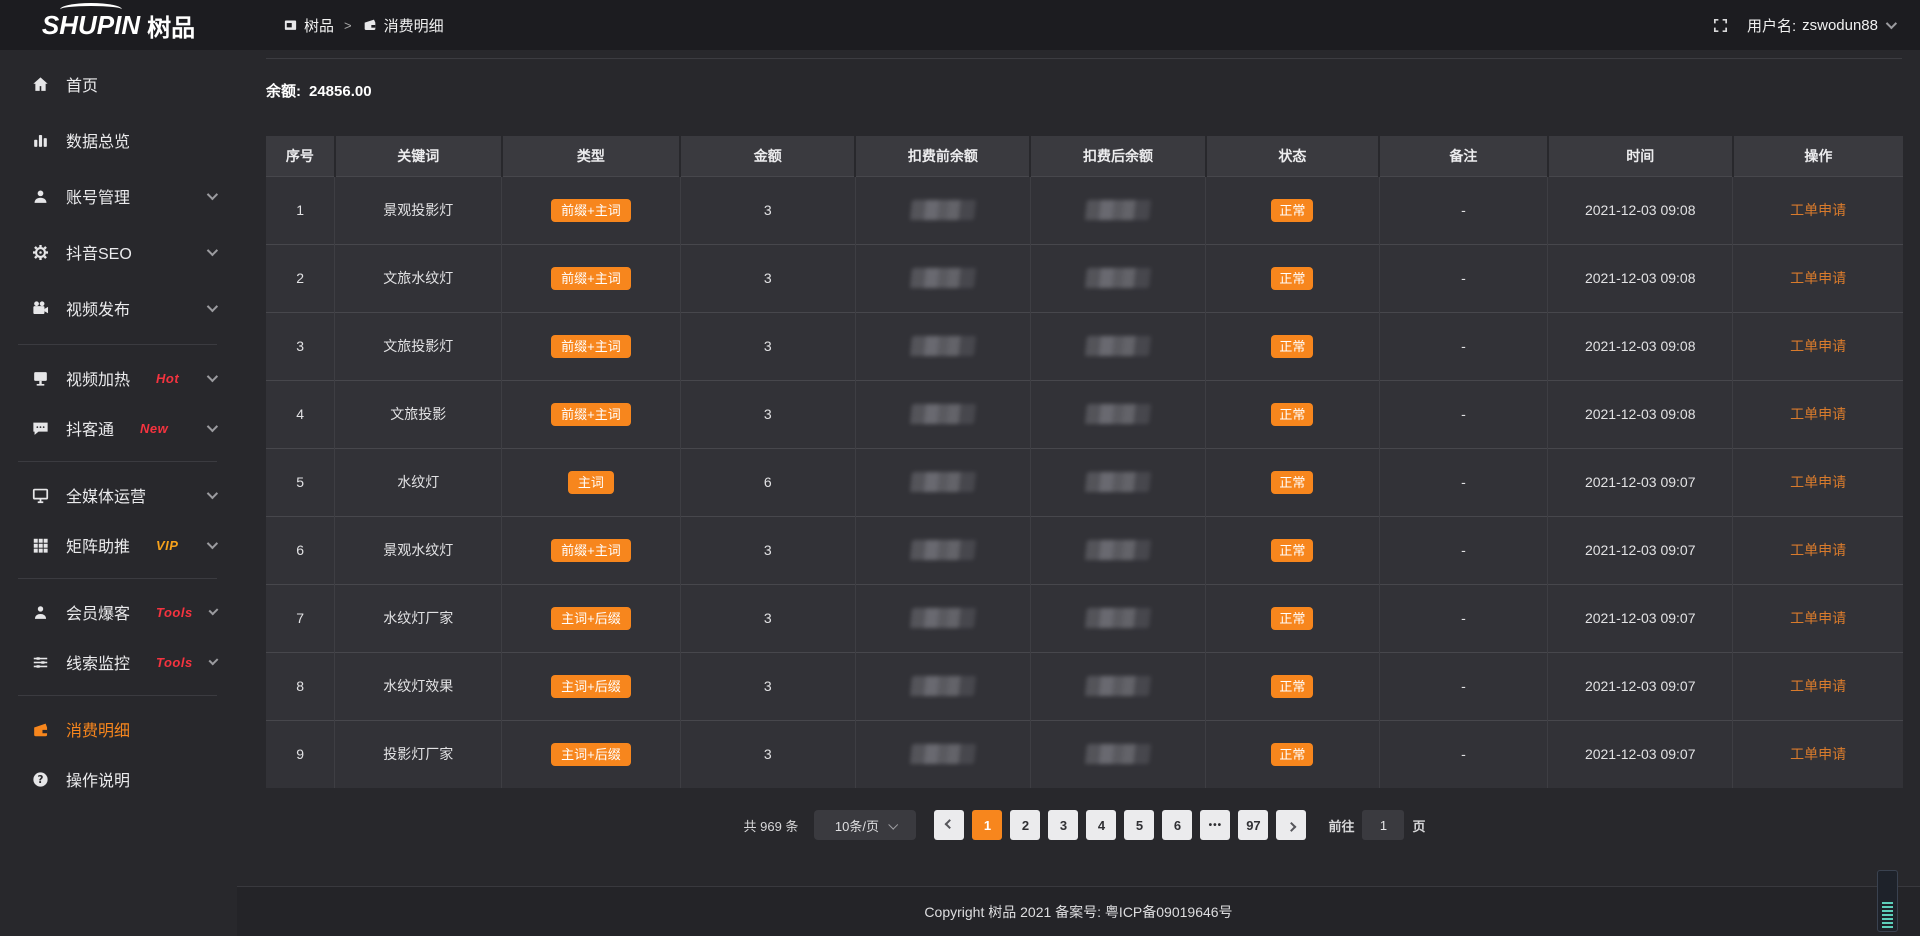 Image resolution: width=1920 pixels, height=936 pixels. What do you see at coordinates (771, 826) in the screenshot?
I see `pagination-total: 共 969 条` at bounding box center [771, 826].